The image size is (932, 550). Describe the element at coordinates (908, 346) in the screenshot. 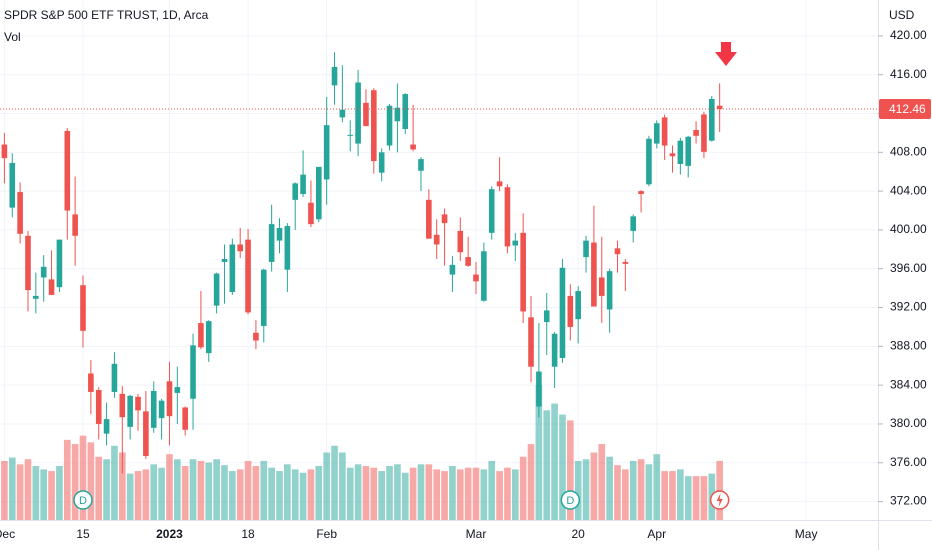

I see `y-tick-label: 388.00` at that location.